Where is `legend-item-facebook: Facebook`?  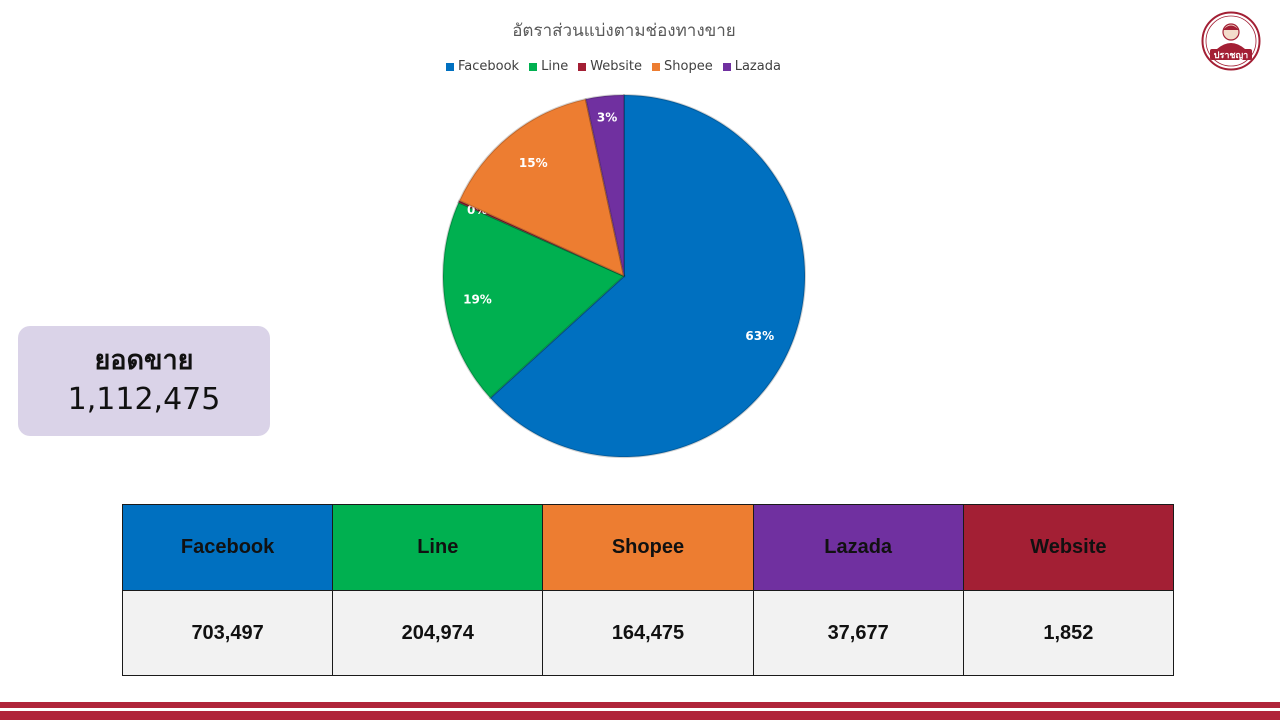
legend-item-facebook: Facebook is located at coordinates (482, 66).